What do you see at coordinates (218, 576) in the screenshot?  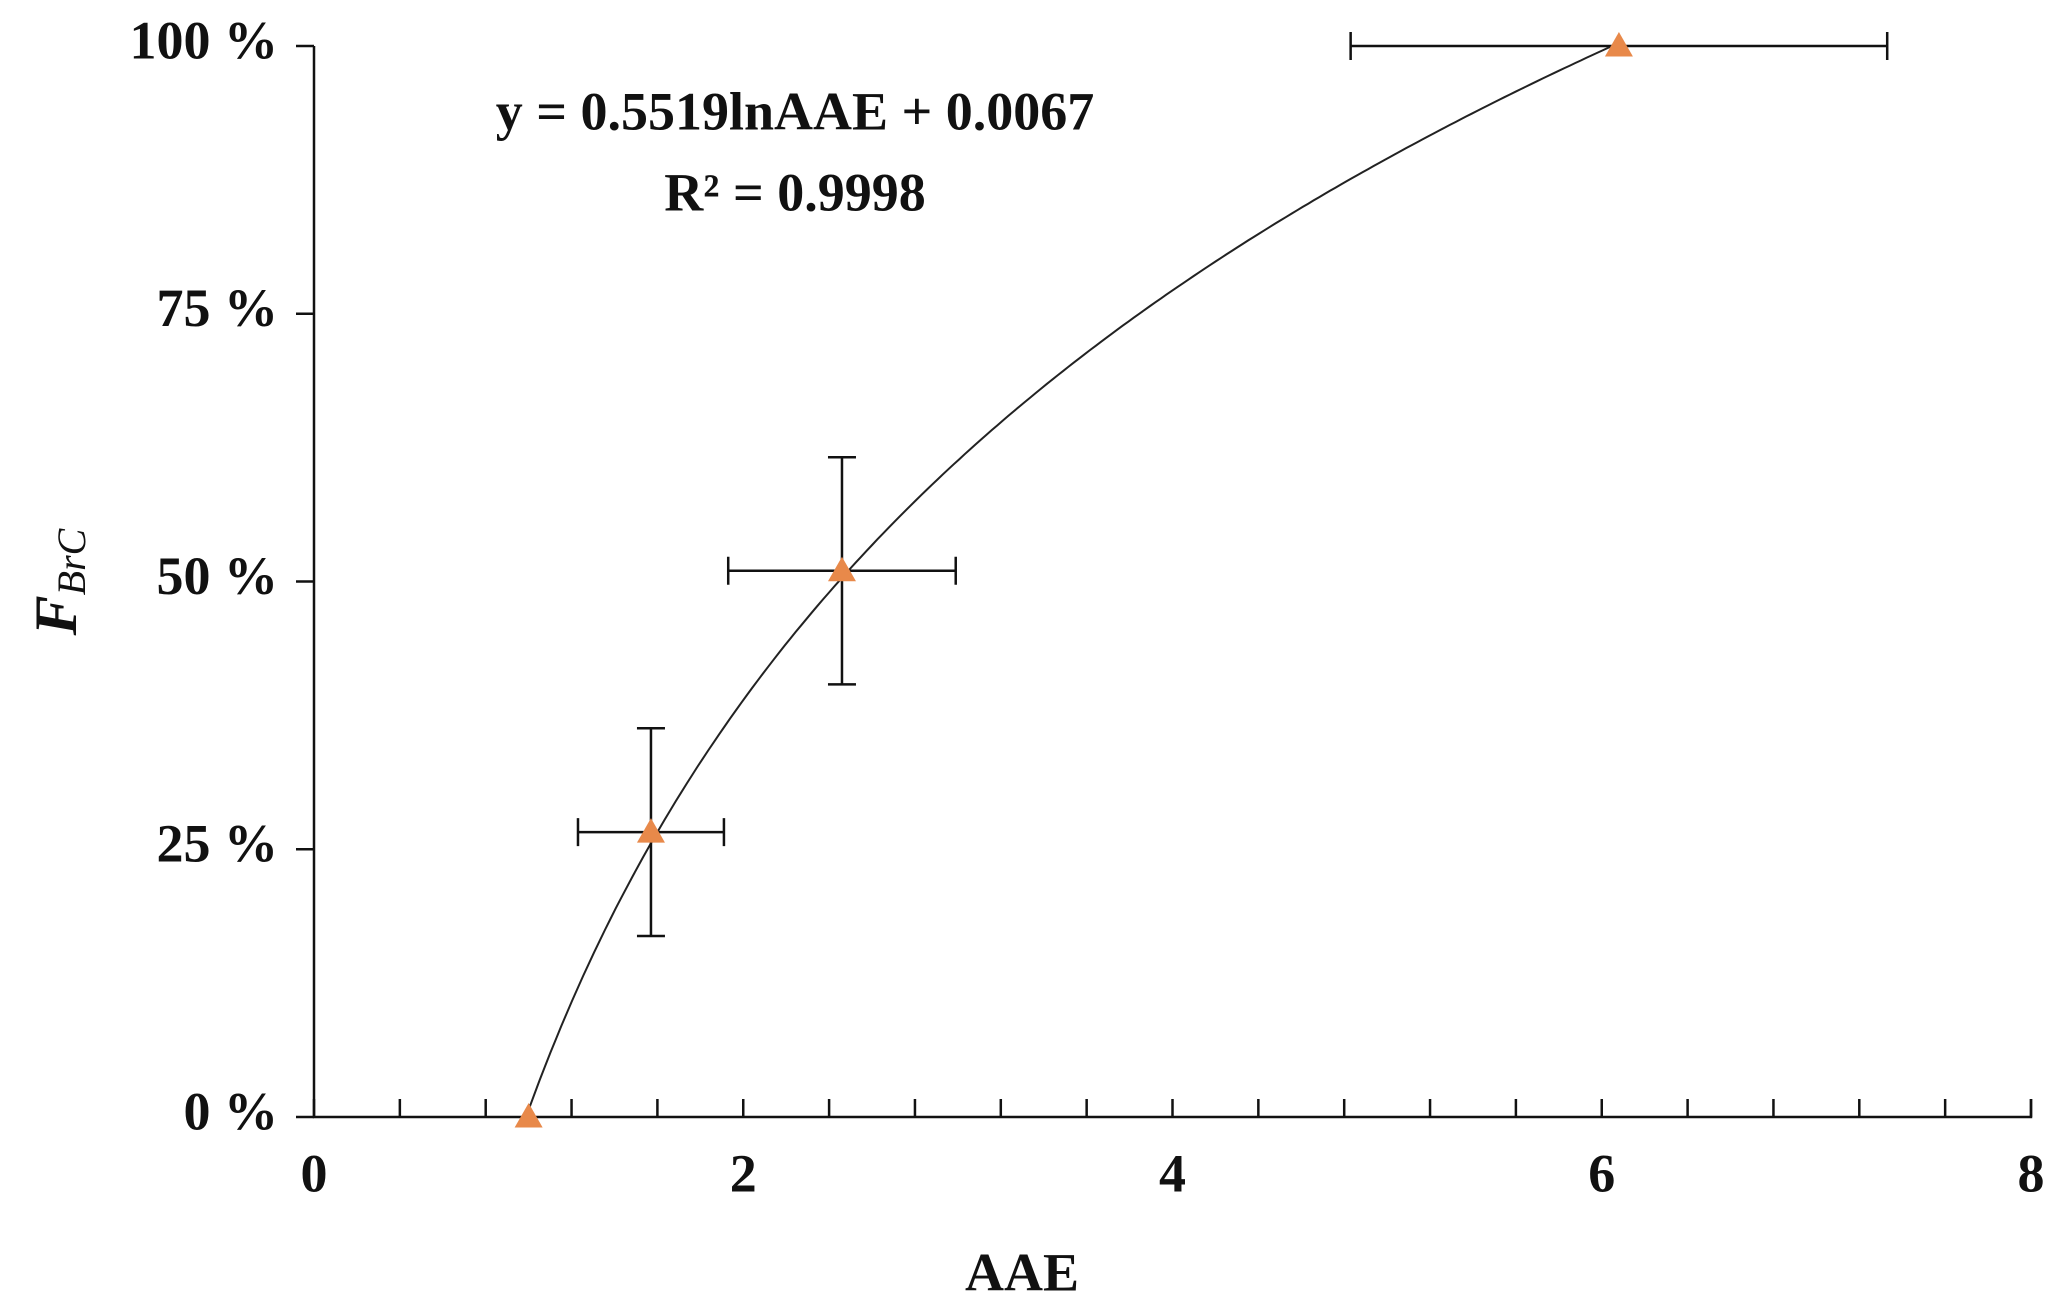 I see `y-tick-label: 50 %` at bounding box center [218, 576].